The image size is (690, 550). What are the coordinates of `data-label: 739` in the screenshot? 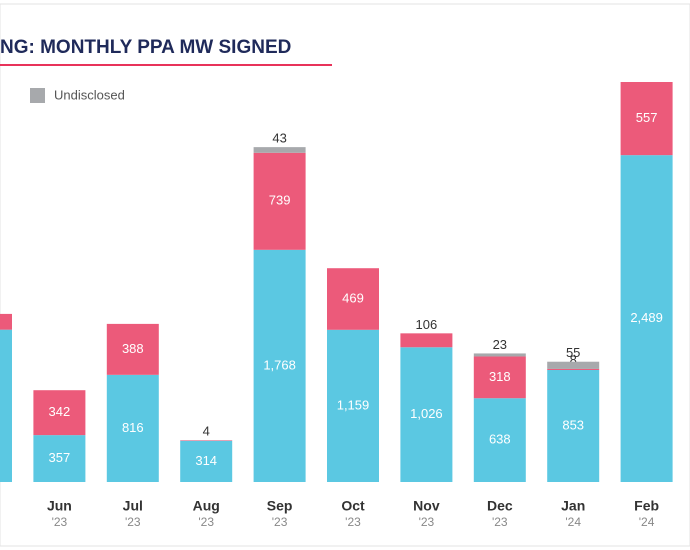 It's located at (280, 200).